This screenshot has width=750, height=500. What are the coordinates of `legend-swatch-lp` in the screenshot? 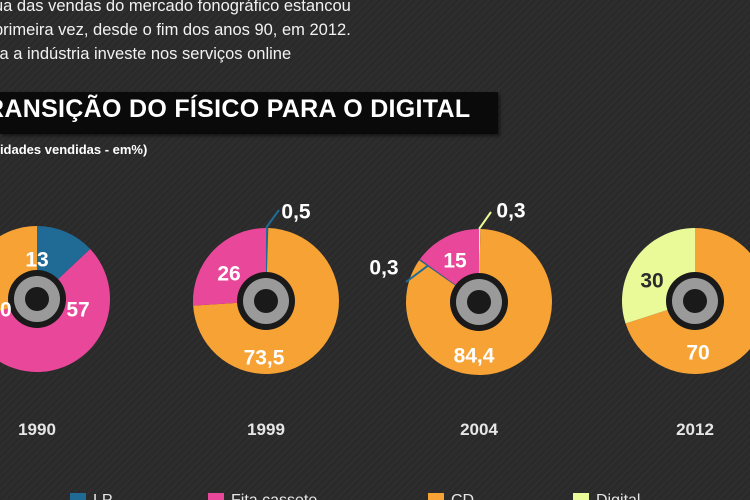 It's located at (78, 496).